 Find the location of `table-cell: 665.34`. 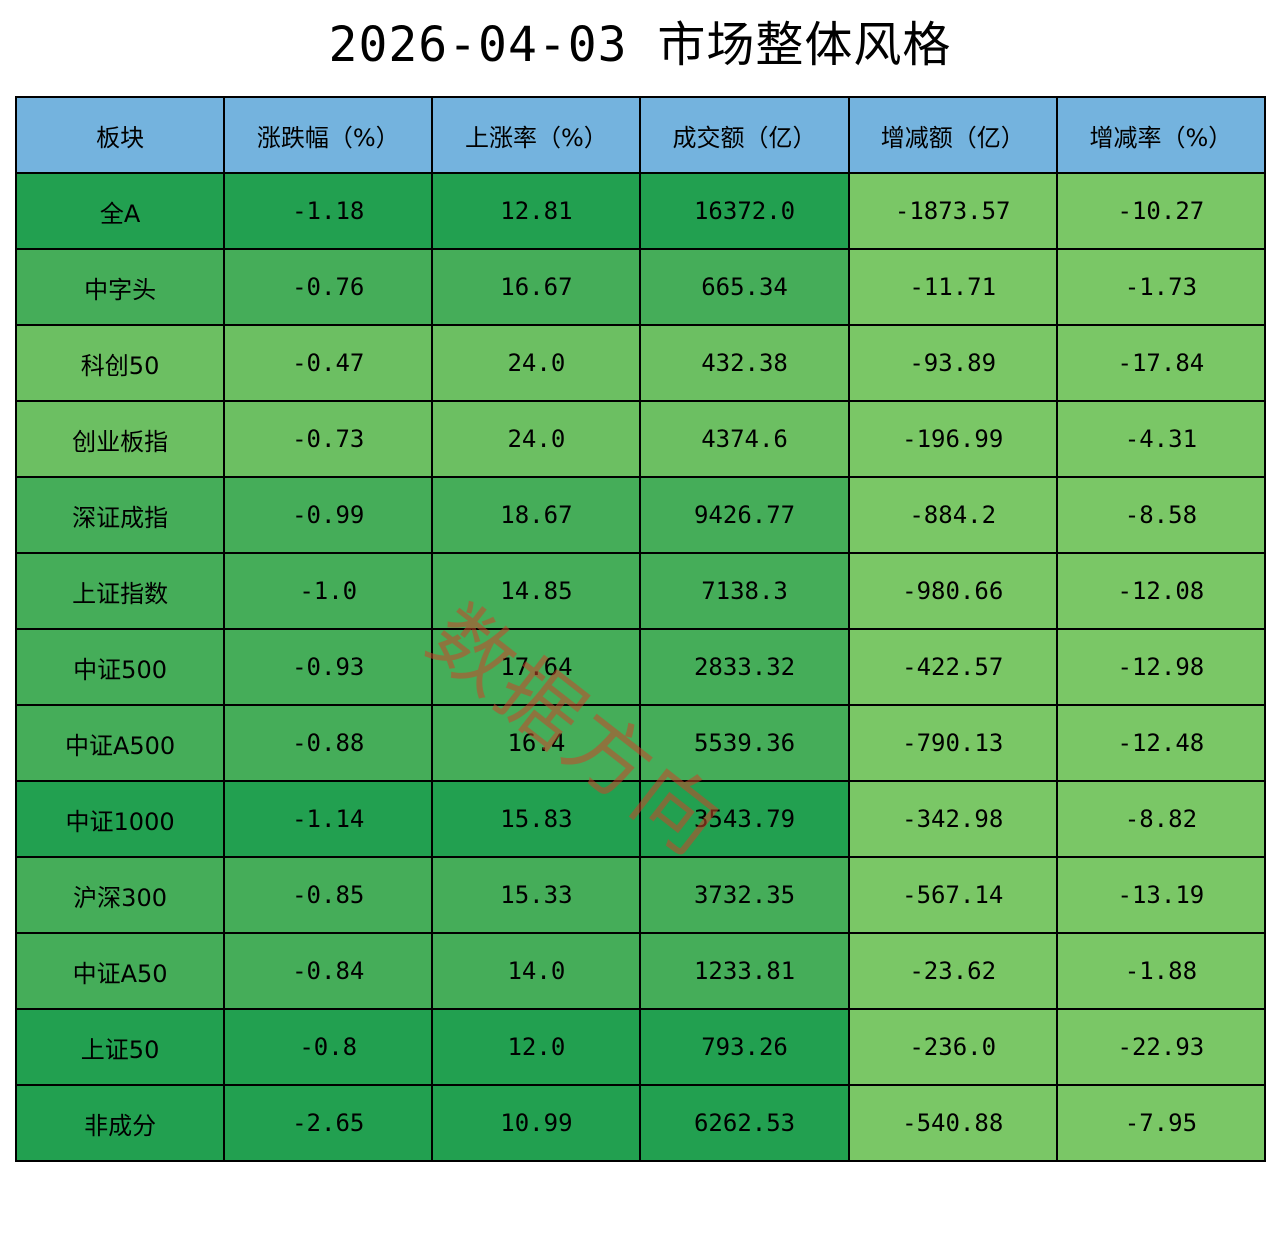

table-cell: 665.34 is located at coordinates (744, 287).